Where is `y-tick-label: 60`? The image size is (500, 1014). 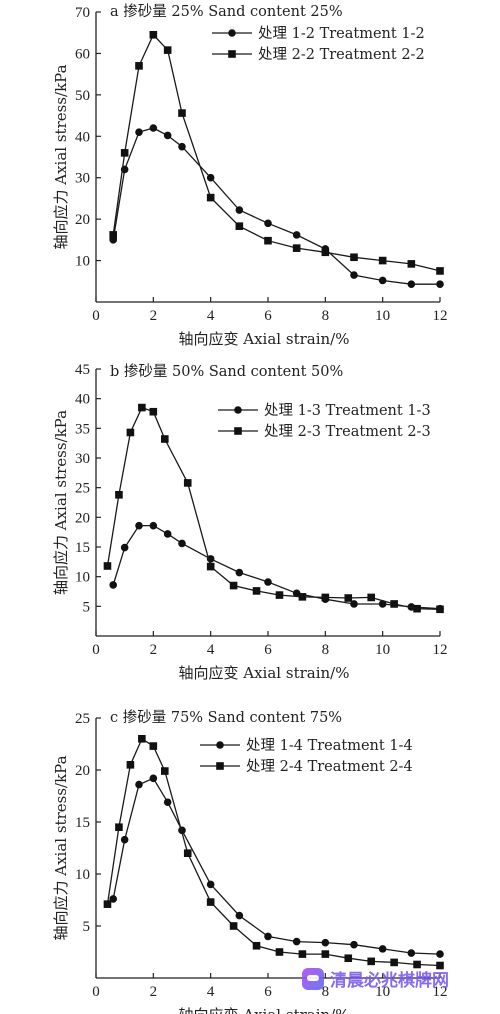 y-tick-label: 60 is located at coordinates (82, 54).